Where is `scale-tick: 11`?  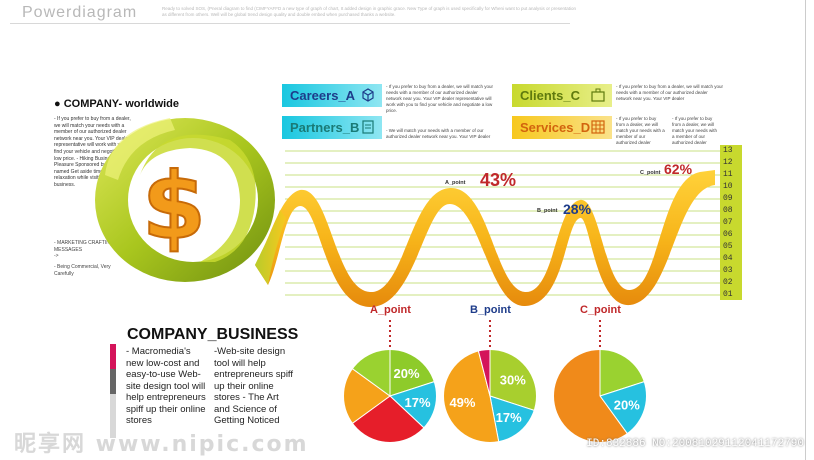 scale-tick: 11 is located at coordinates (728, 174).